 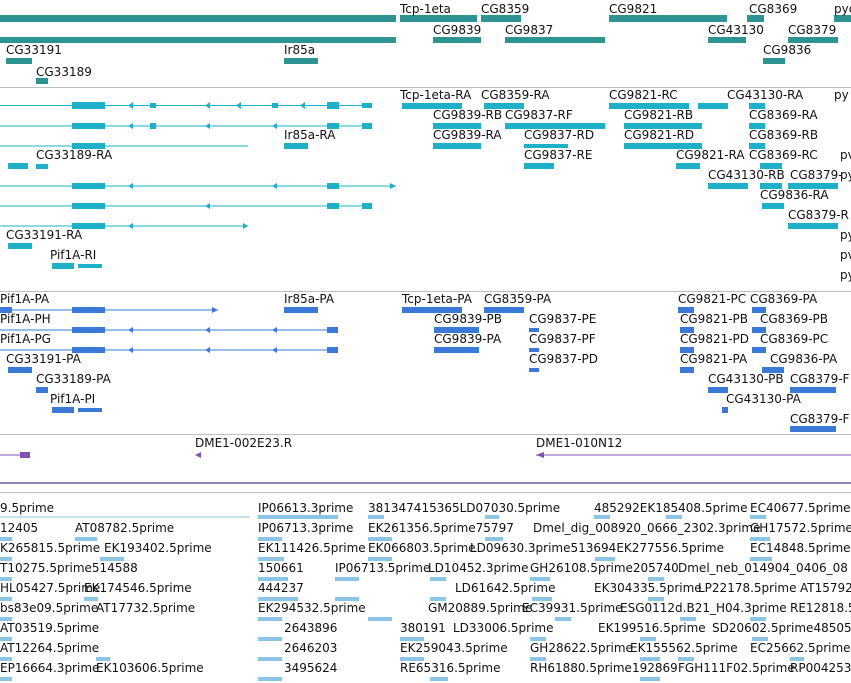 What do you see at coordinates (794, 319) in the screenshot?
I see `cds-label: CG8369-PB` at bounding box center [794, 319].